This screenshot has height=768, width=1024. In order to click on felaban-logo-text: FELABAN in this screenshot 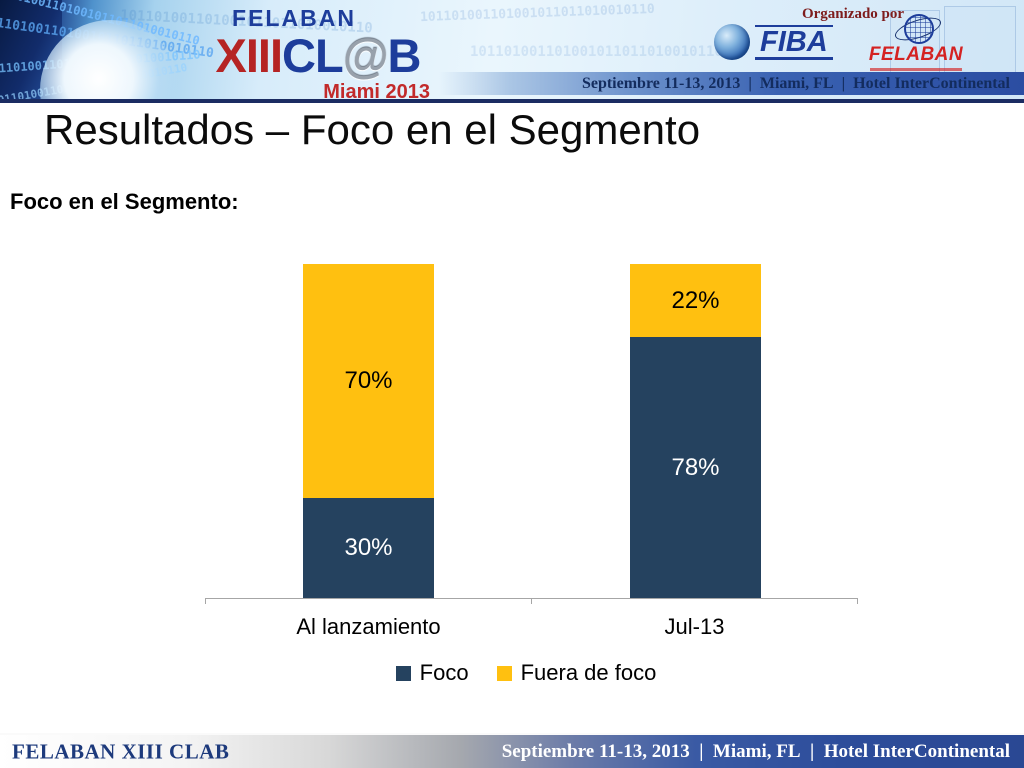, I will do `click(916, 54)`.